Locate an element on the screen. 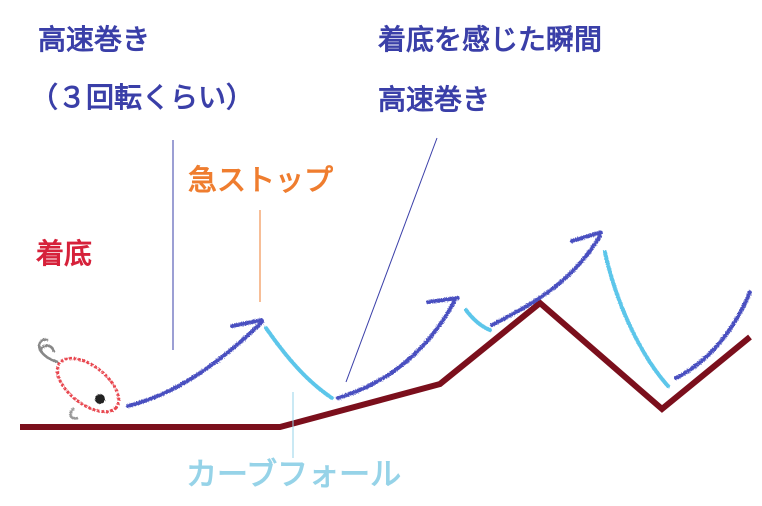 Image resolution: width=762 pixels, height=506 pixels. label-bottom: 着底 is located at coordinates (64, 253).